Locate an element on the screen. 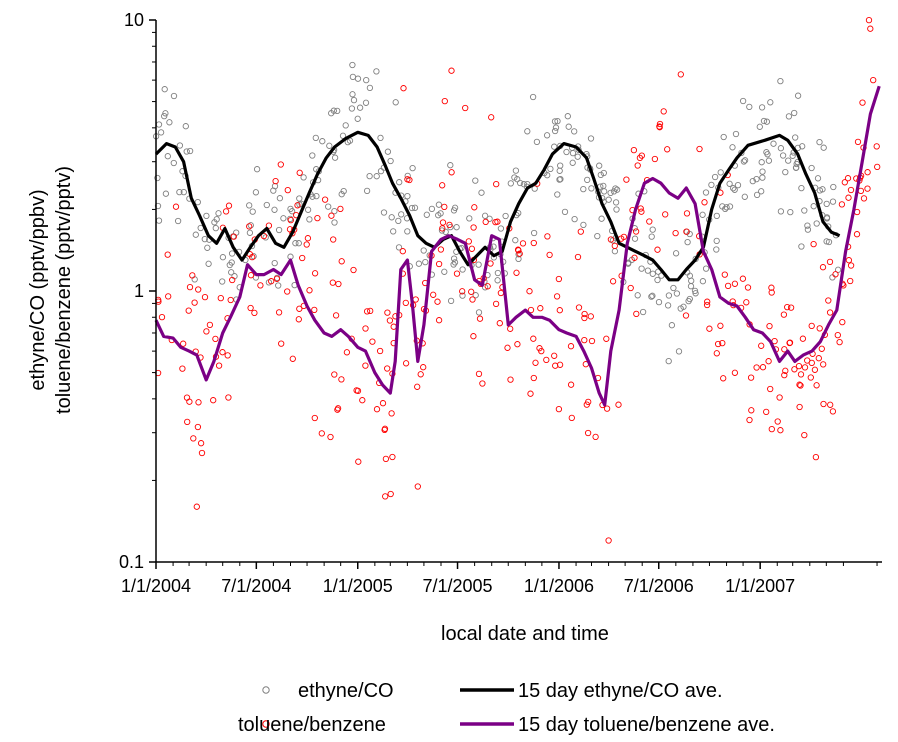 This screenshot has height=742, width=898. y-tick-label-0: 0.1 is located at coordinates (131, 562).